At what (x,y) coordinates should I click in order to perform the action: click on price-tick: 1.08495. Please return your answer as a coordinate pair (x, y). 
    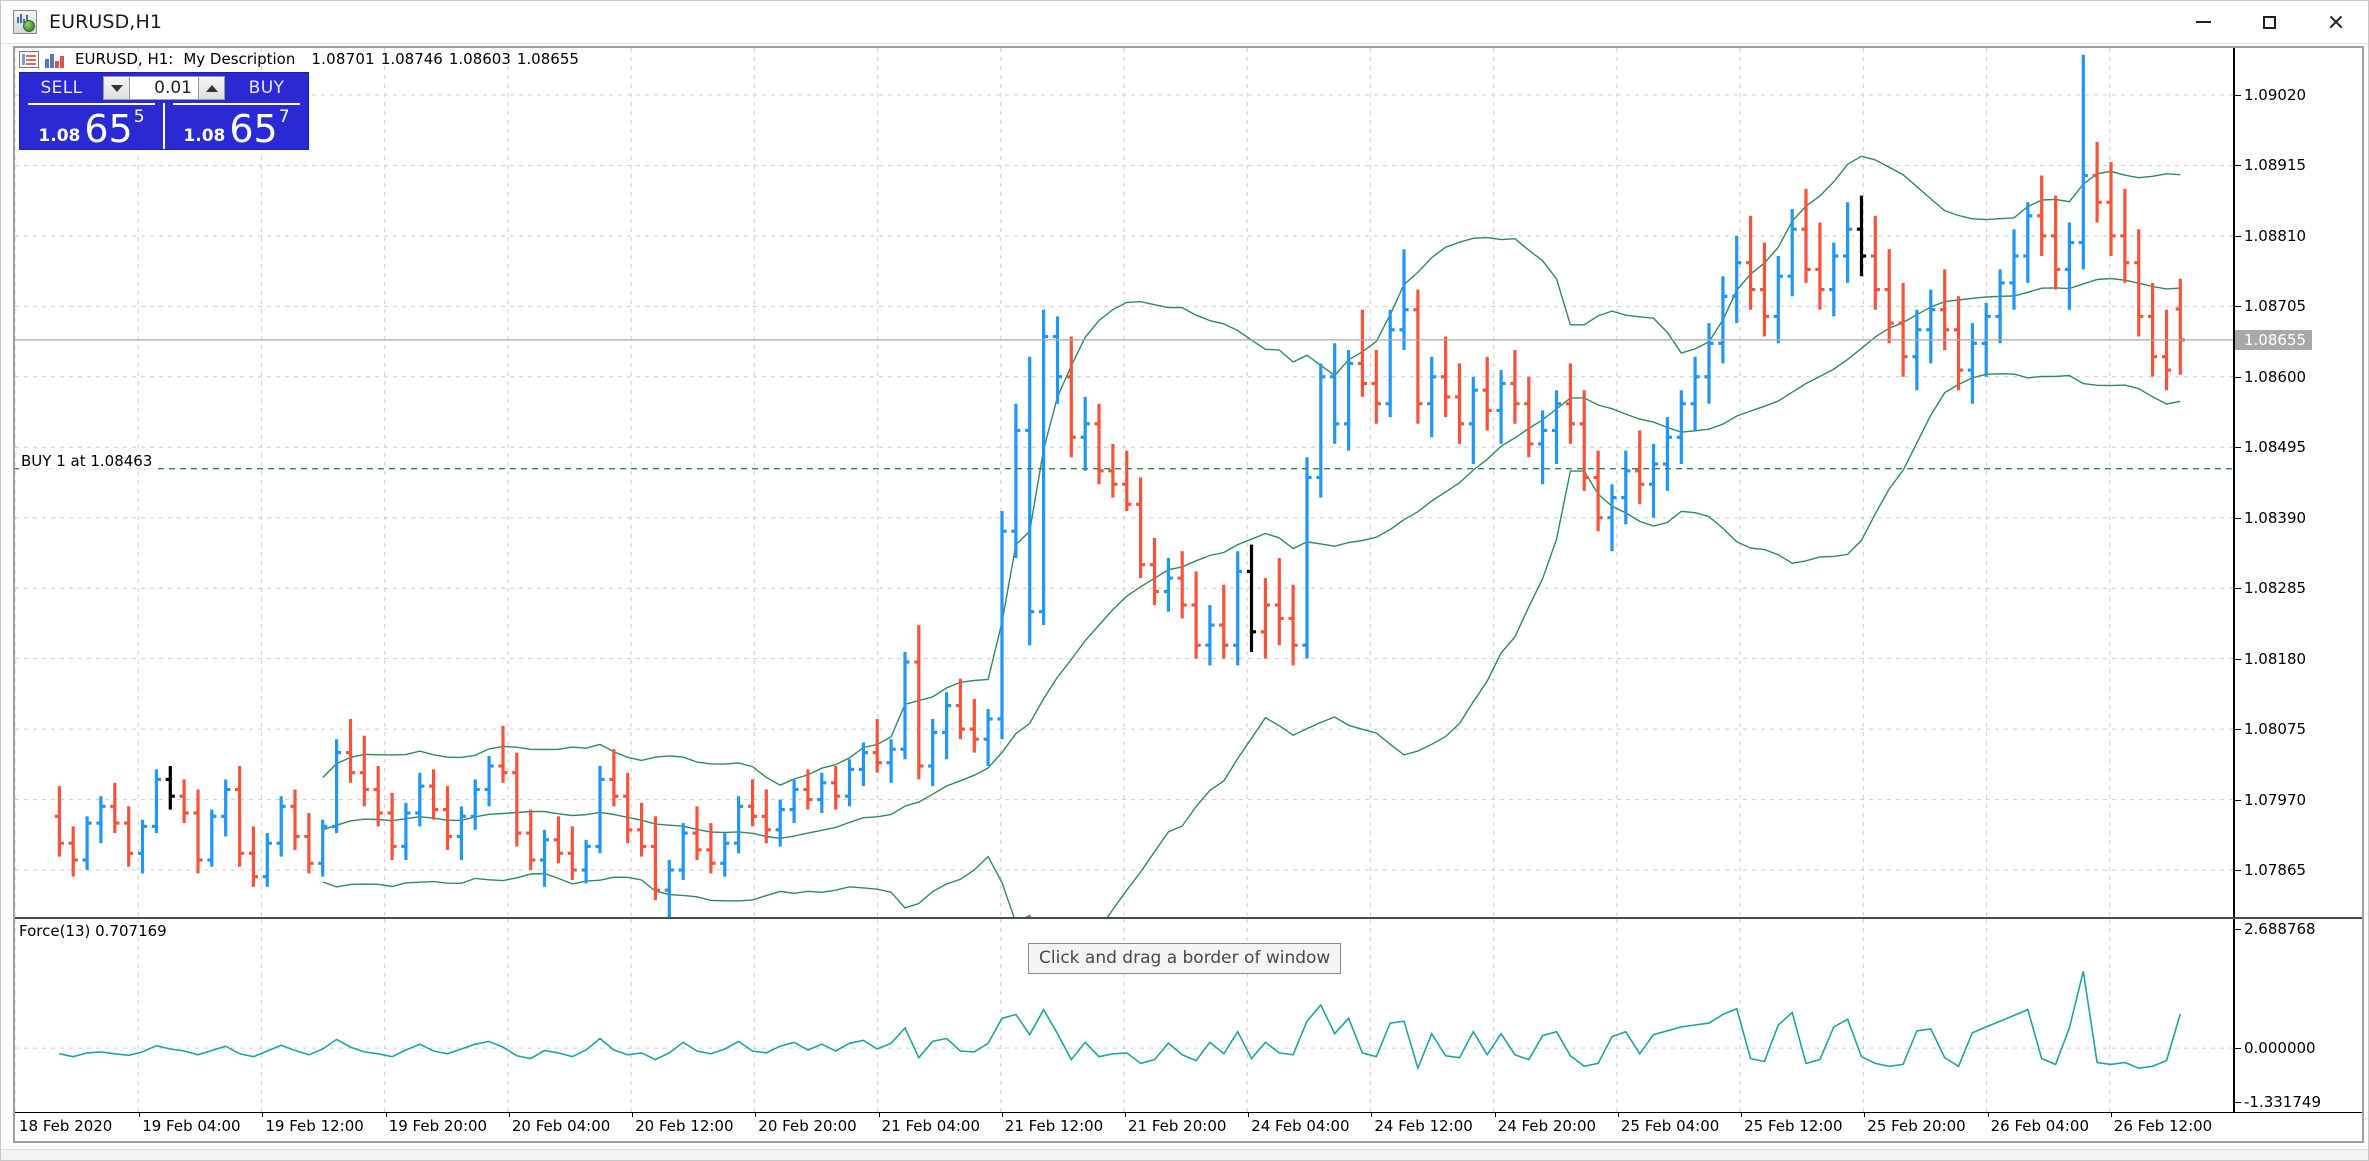
    Looking at the image, I should click on (2270, 447).